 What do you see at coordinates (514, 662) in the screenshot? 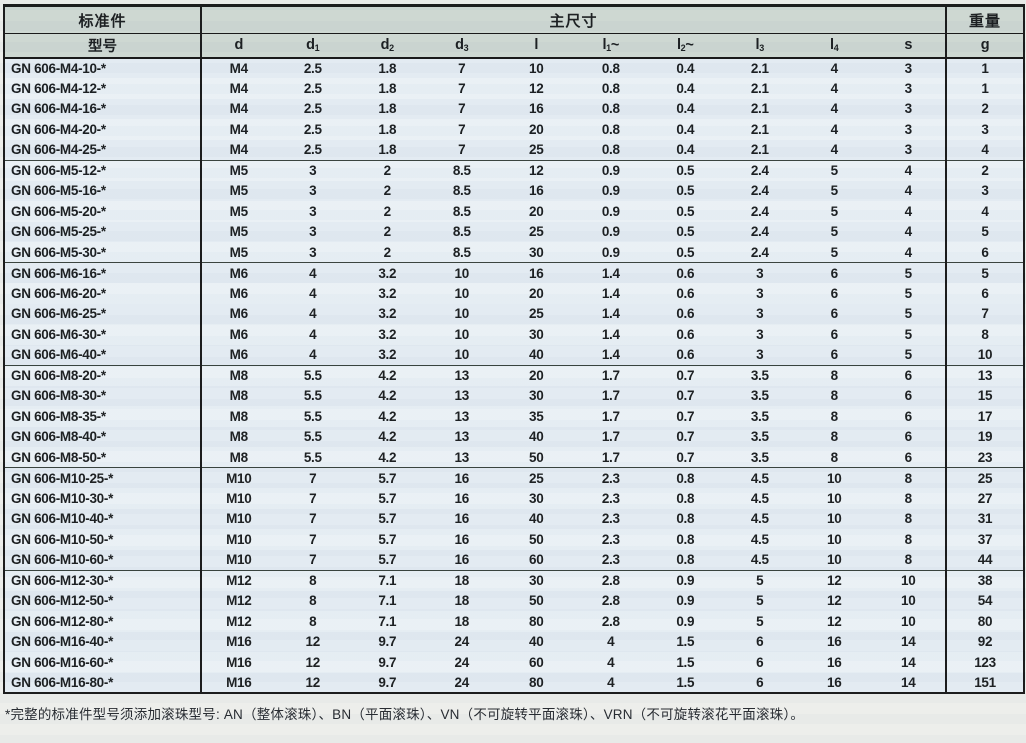
I see `table-row: GN 606-M16-60-* M16 12 9.7 24 60 4 1.5 6 16 14 123` at bounding box center [514, 662].